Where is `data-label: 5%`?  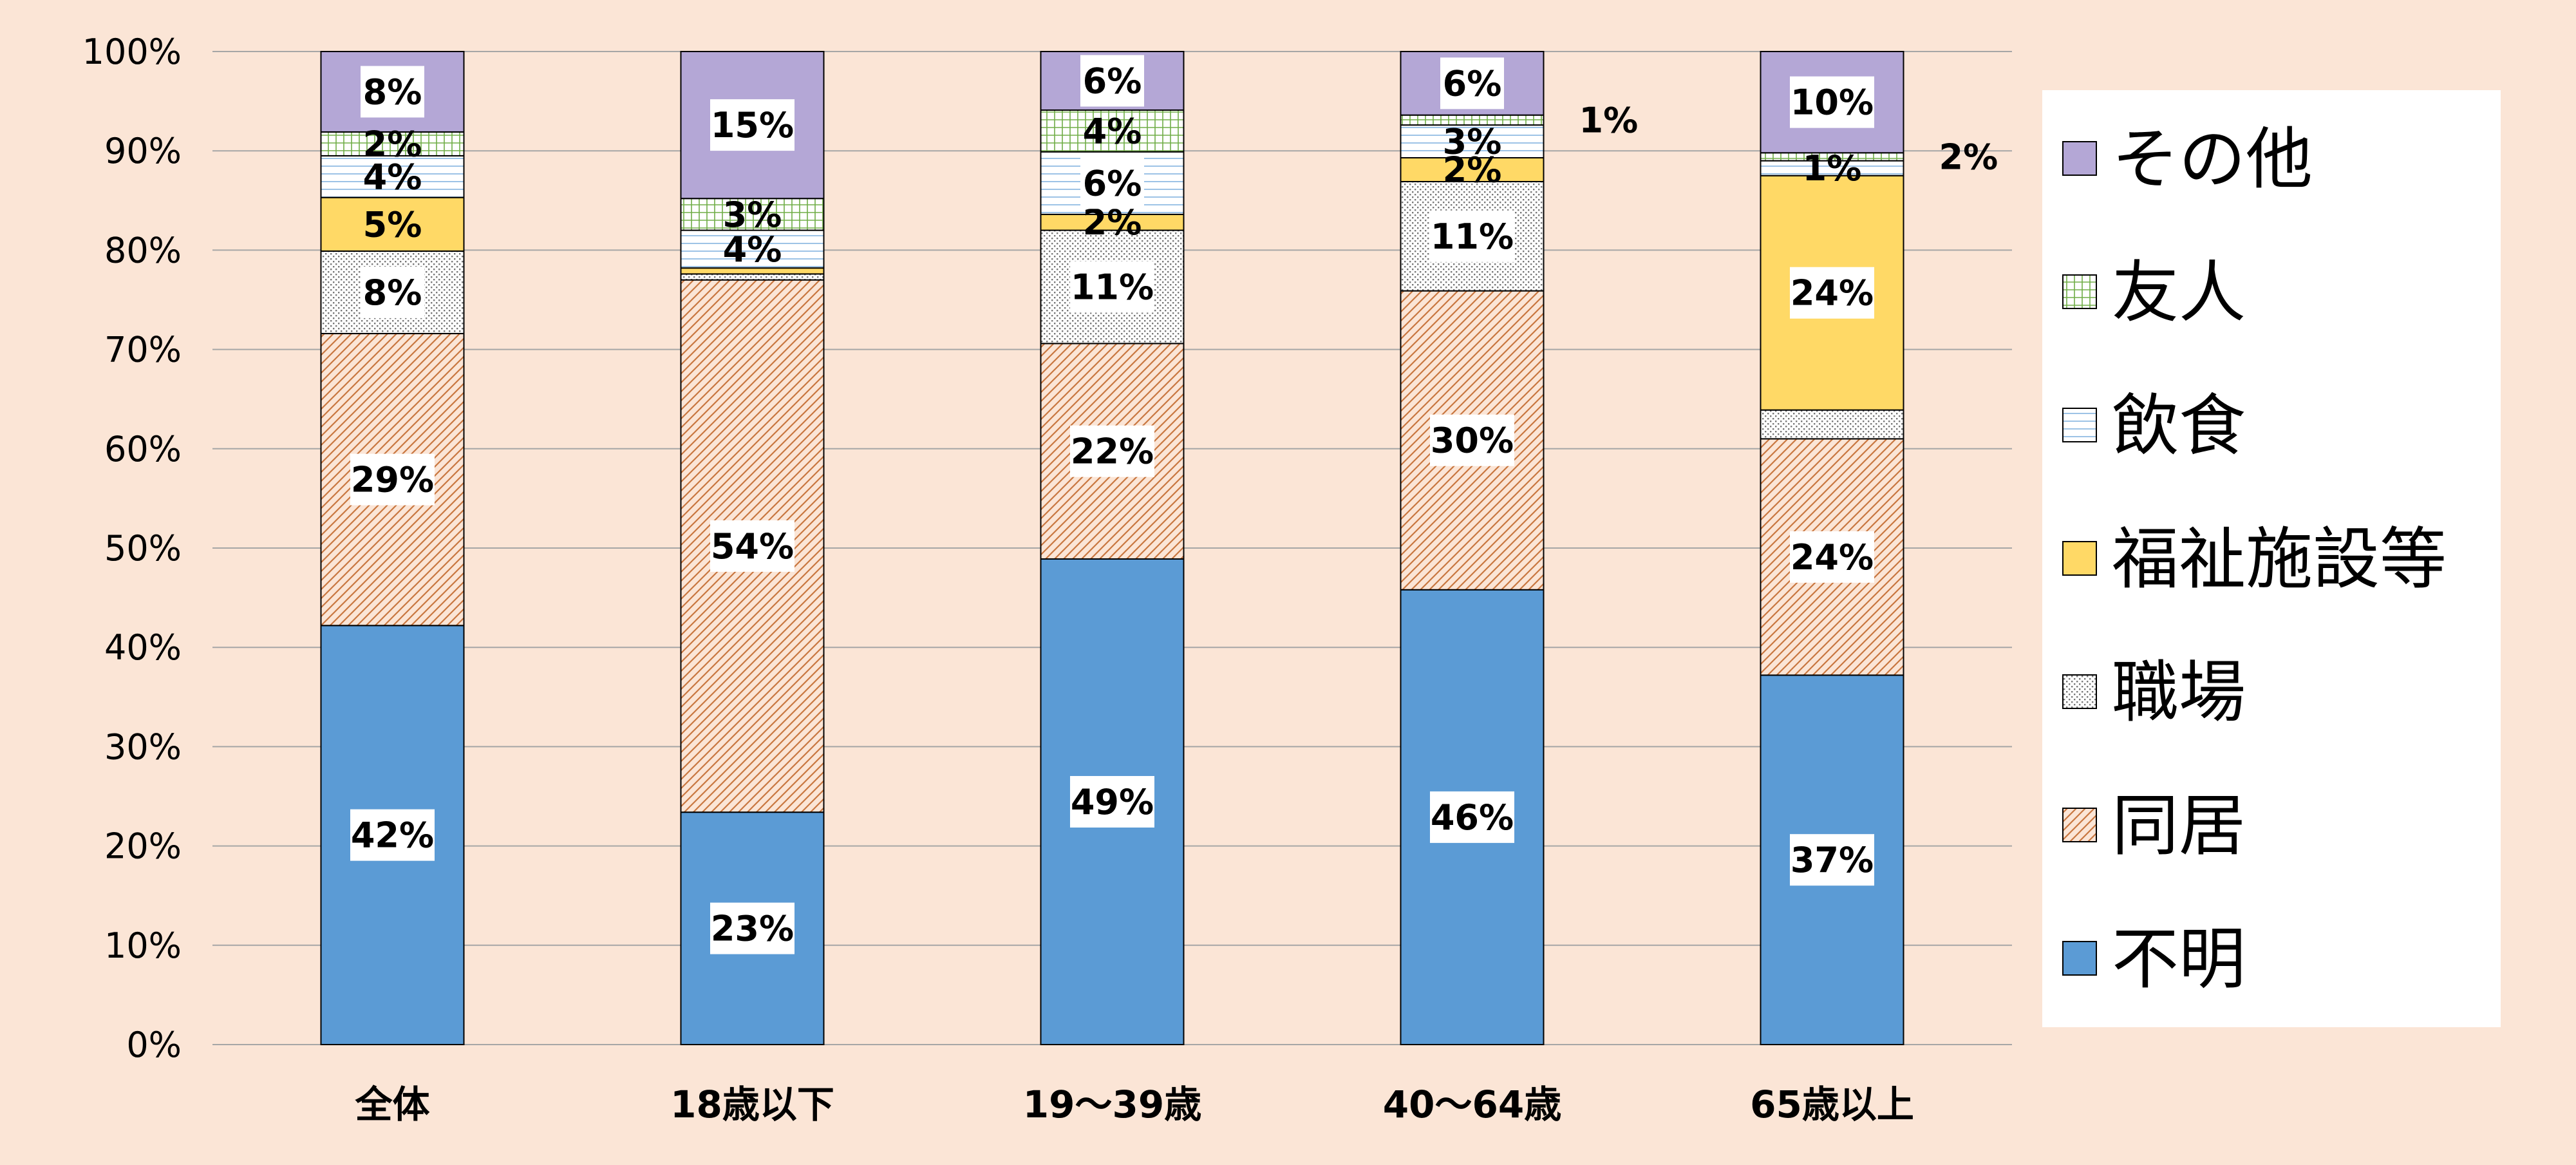
data-label: 5% is located at coordinates (392, 224).